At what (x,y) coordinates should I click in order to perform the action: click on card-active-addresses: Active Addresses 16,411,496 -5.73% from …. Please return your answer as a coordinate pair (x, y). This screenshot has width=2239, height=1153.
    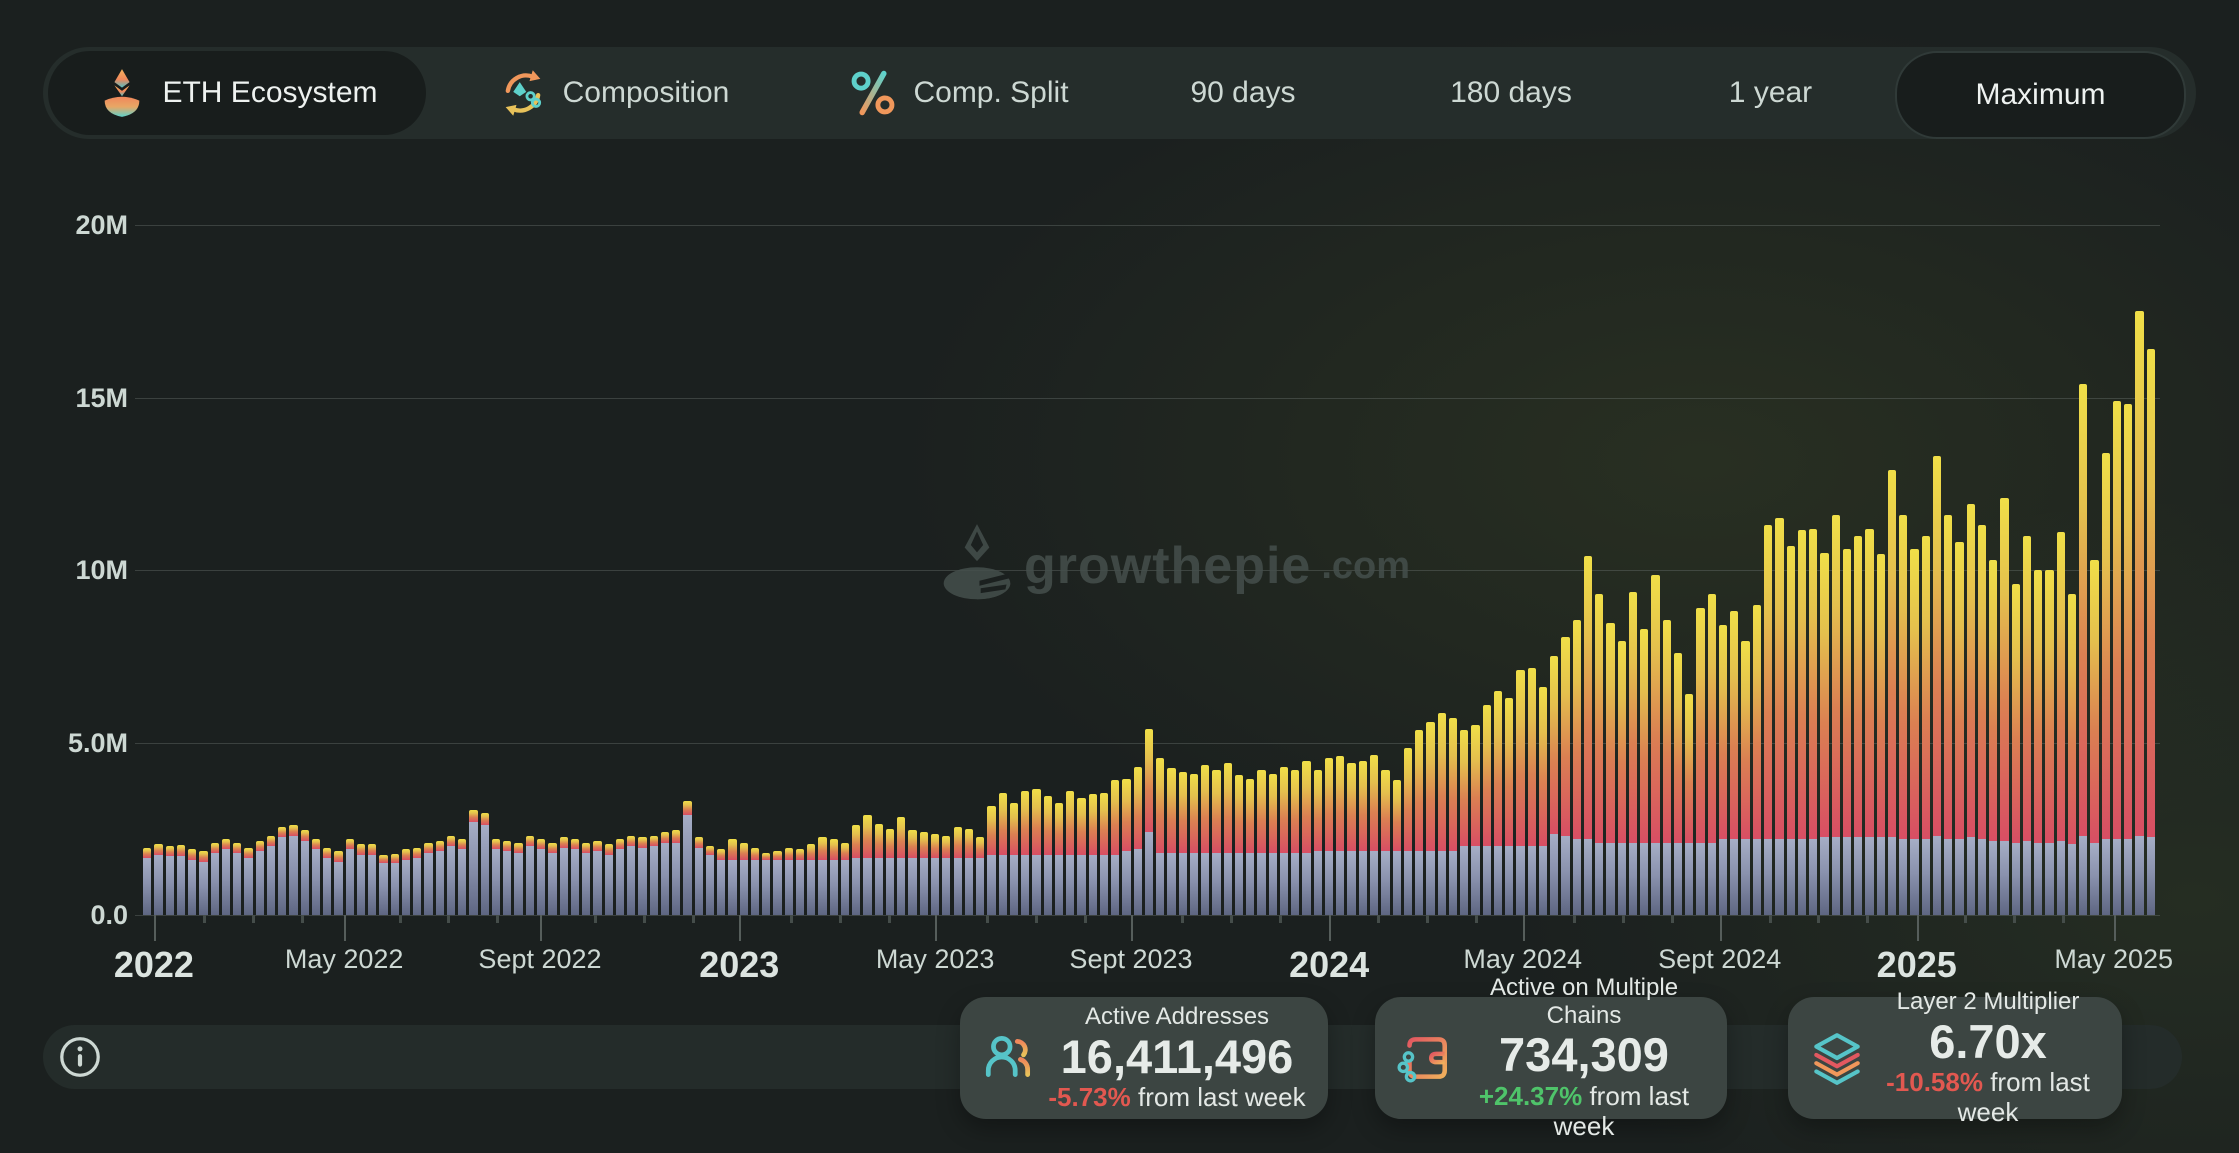
    Looking at the image, I should click on (1144, 1058).